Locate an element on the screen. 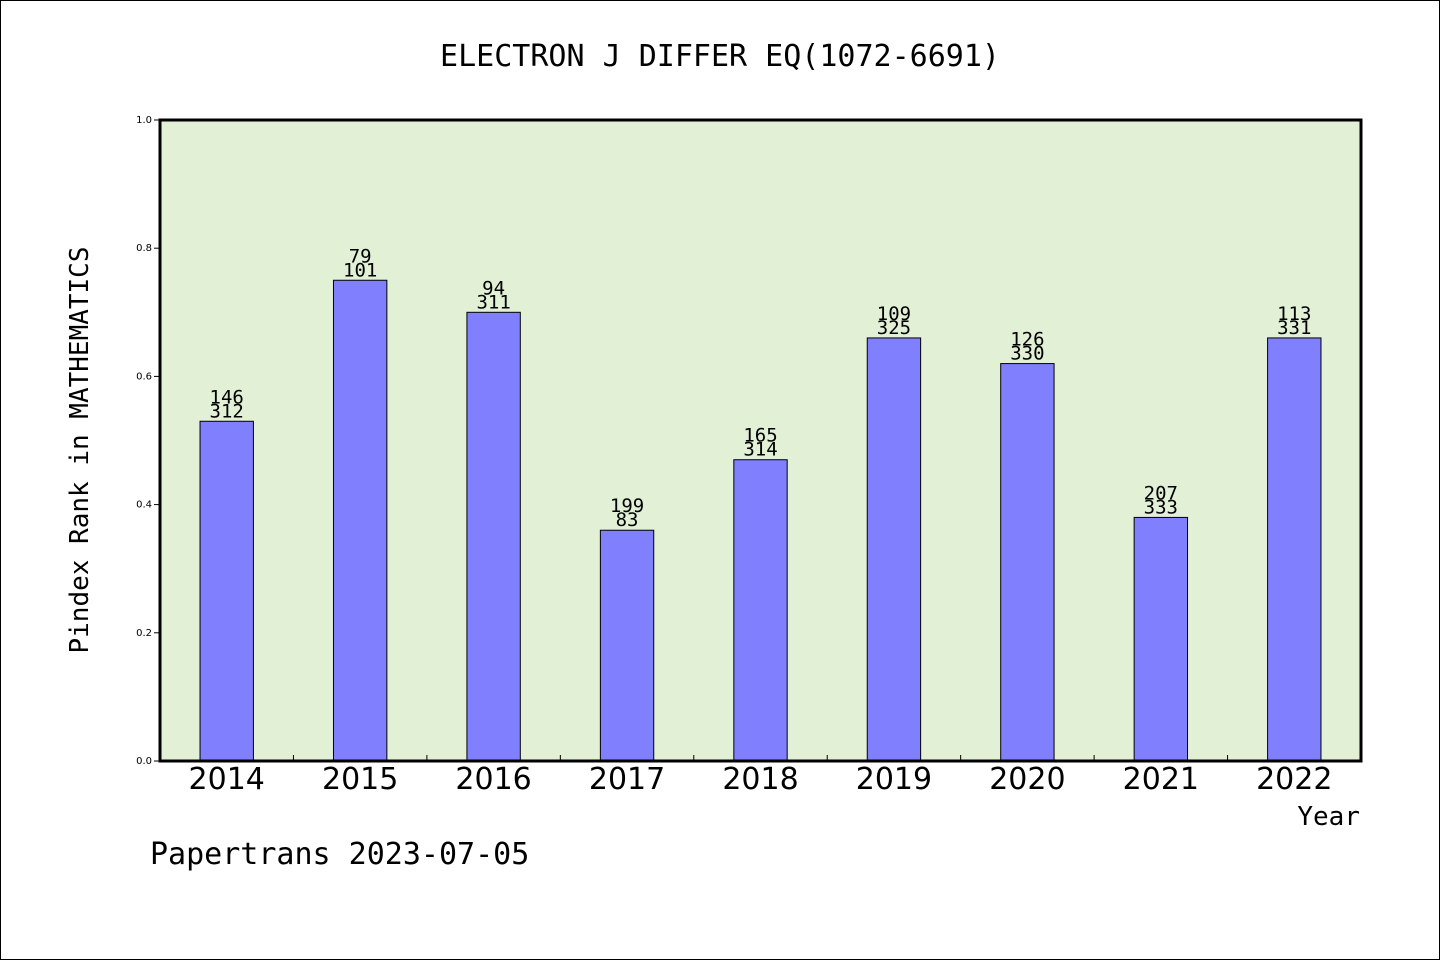  y-tick-label: 0.0 is located at coordinates (144, 761).